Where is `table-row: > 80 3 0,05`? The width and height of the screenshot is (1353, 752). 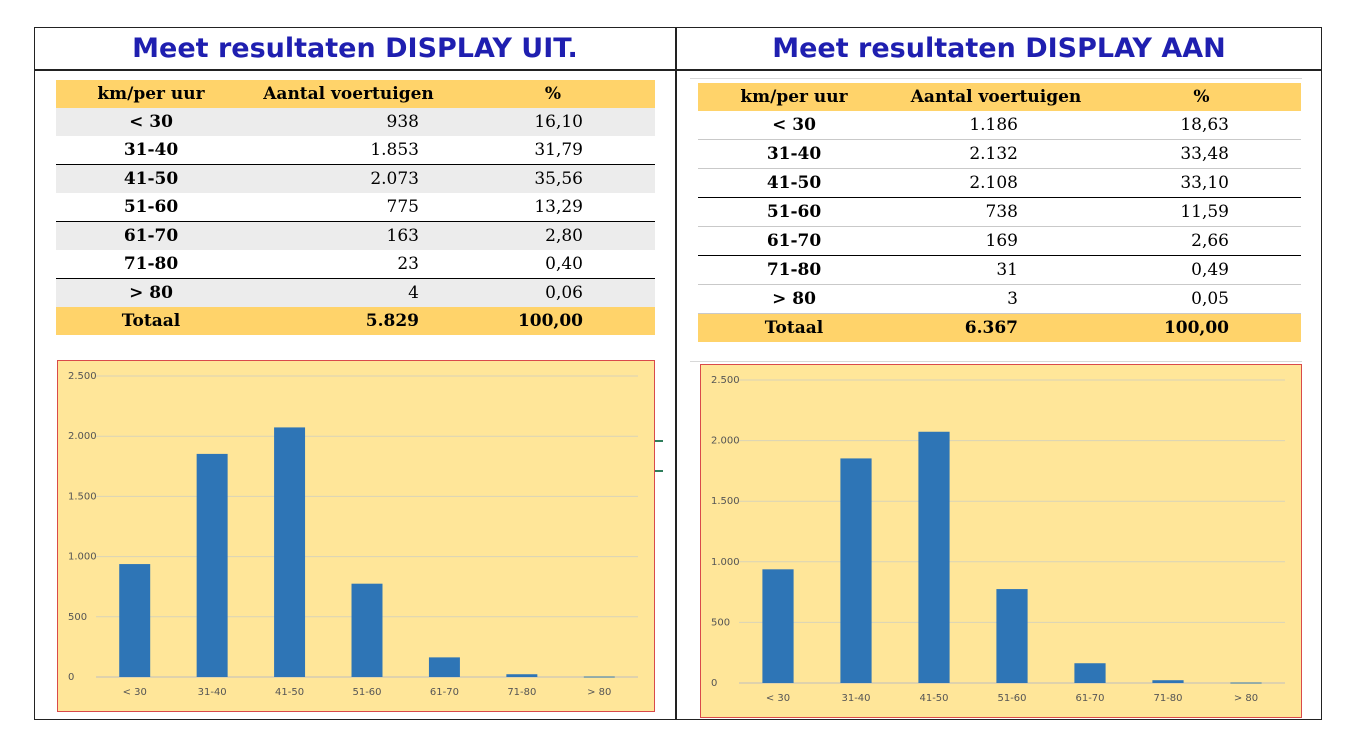 table-row: > 80 3 0,05 is located at coordinates (999, 299).